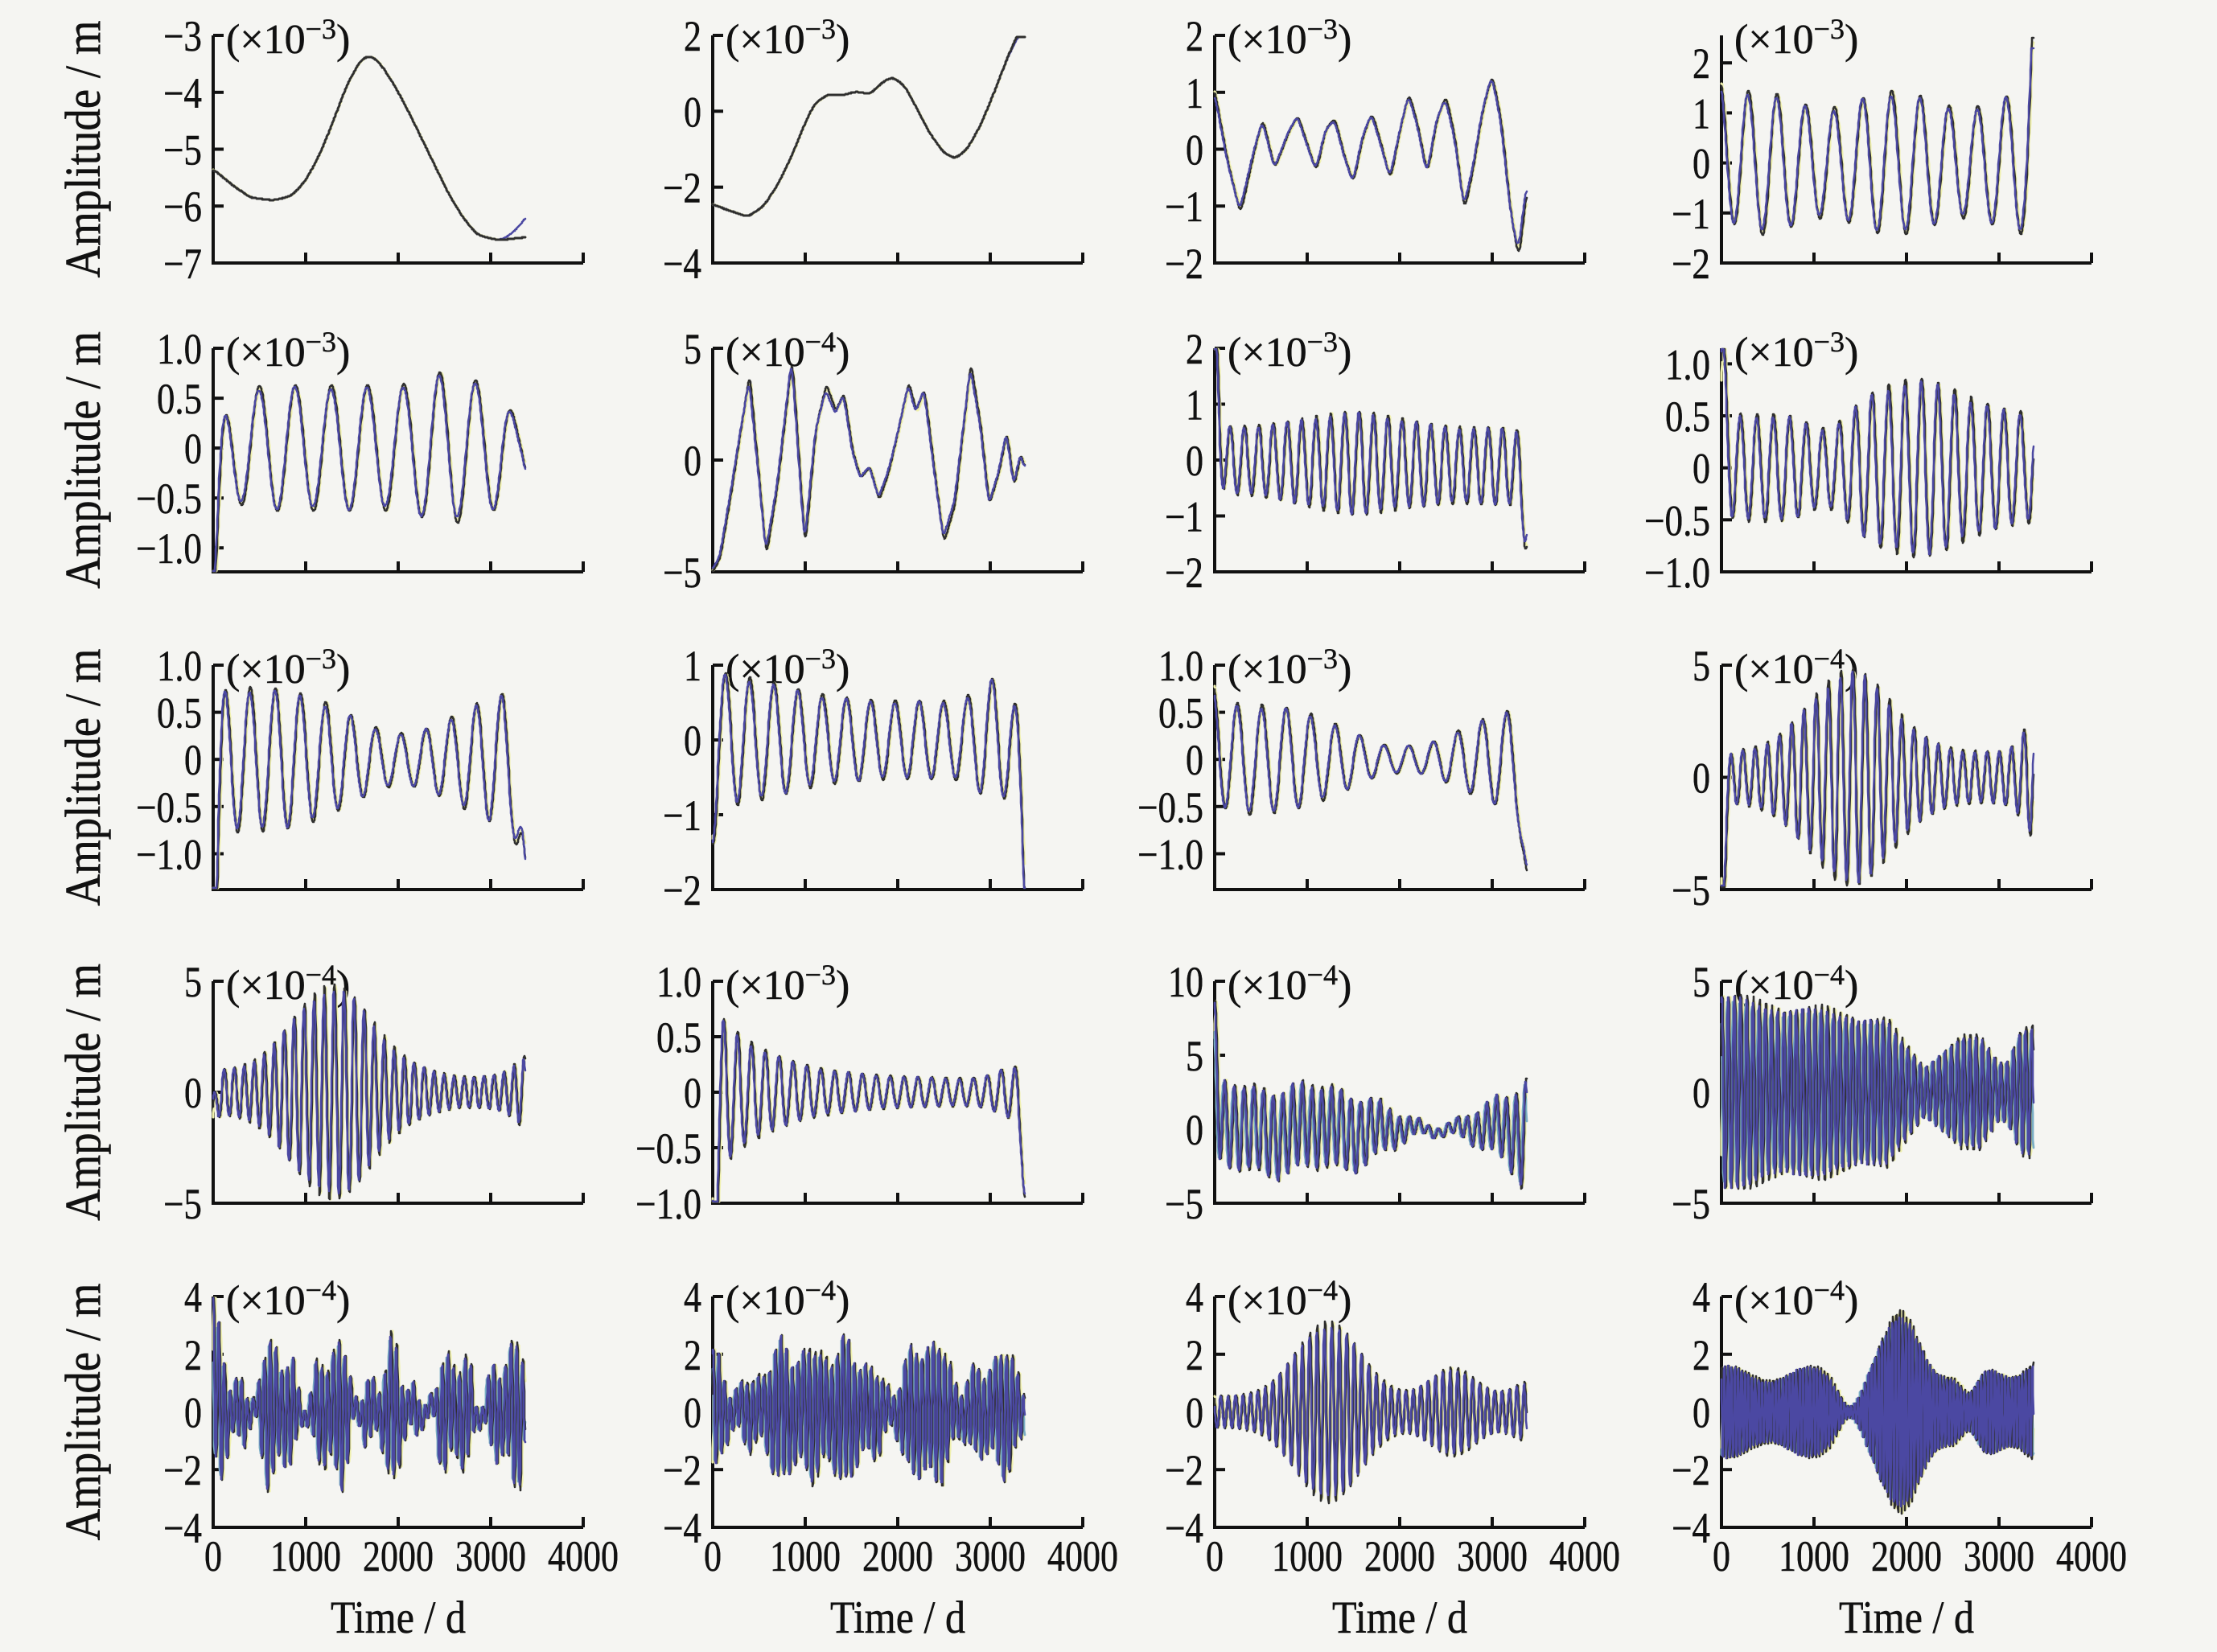  Describe the element at coordinates (1185, 982) in the screenshot. I see `svg-text: 10` at that location.